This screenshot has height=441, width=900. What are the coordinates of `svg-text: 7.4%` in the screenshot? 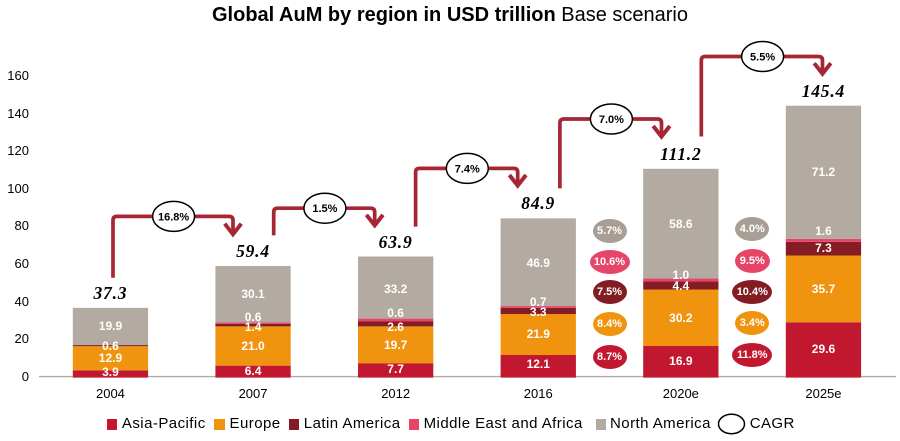 It's located at (467, 169).